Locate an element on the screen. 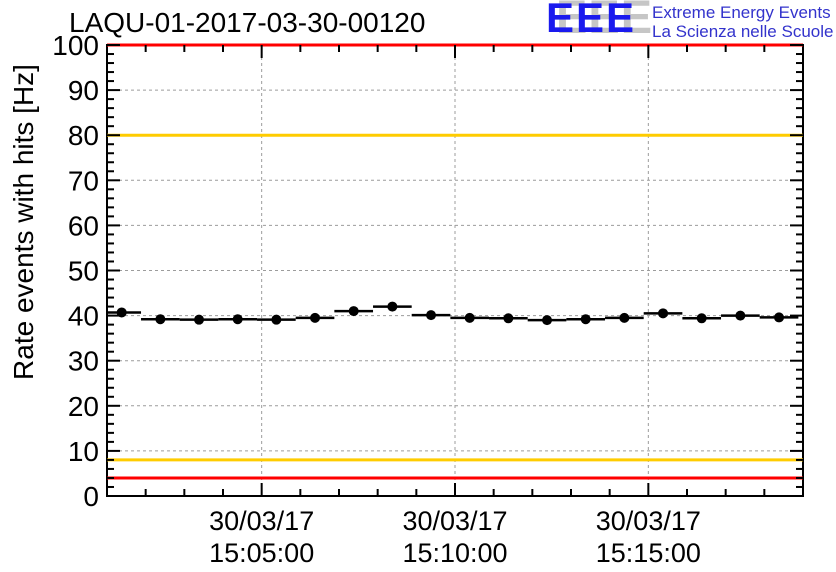 Image resolution: width=836 pixels, height=572 pixels. plot-title: LAQU-01-2017-03-30-00120 is located at coordinates (247, 22).